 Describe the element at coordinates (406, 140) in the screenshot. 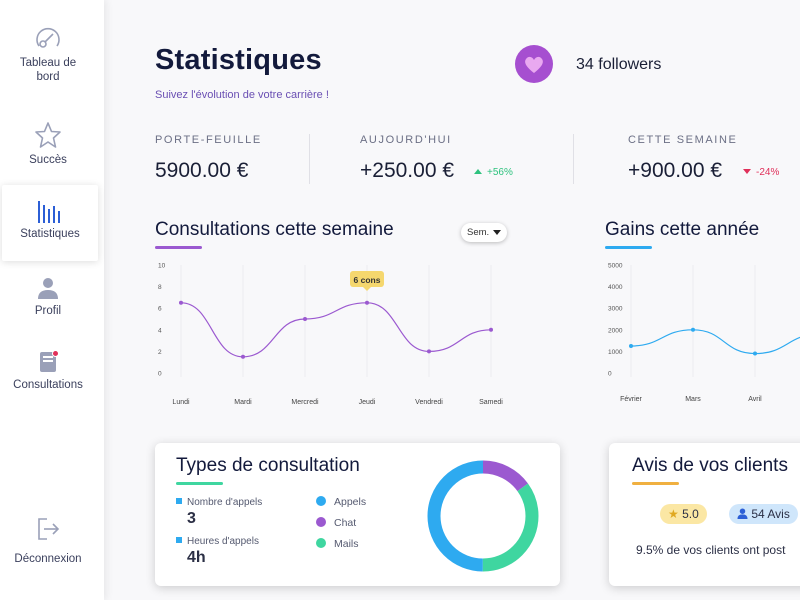

I see `stat-label-today: AUJOURD'HUI` at that location.